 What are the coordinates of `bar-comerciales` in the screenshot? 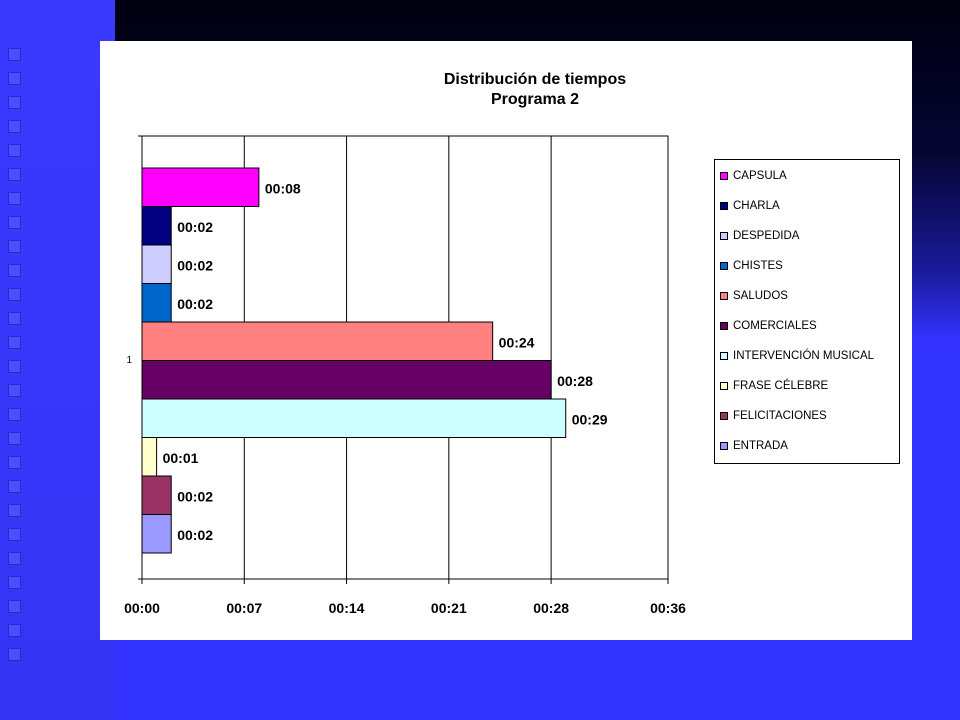 It's located at (346, 380).